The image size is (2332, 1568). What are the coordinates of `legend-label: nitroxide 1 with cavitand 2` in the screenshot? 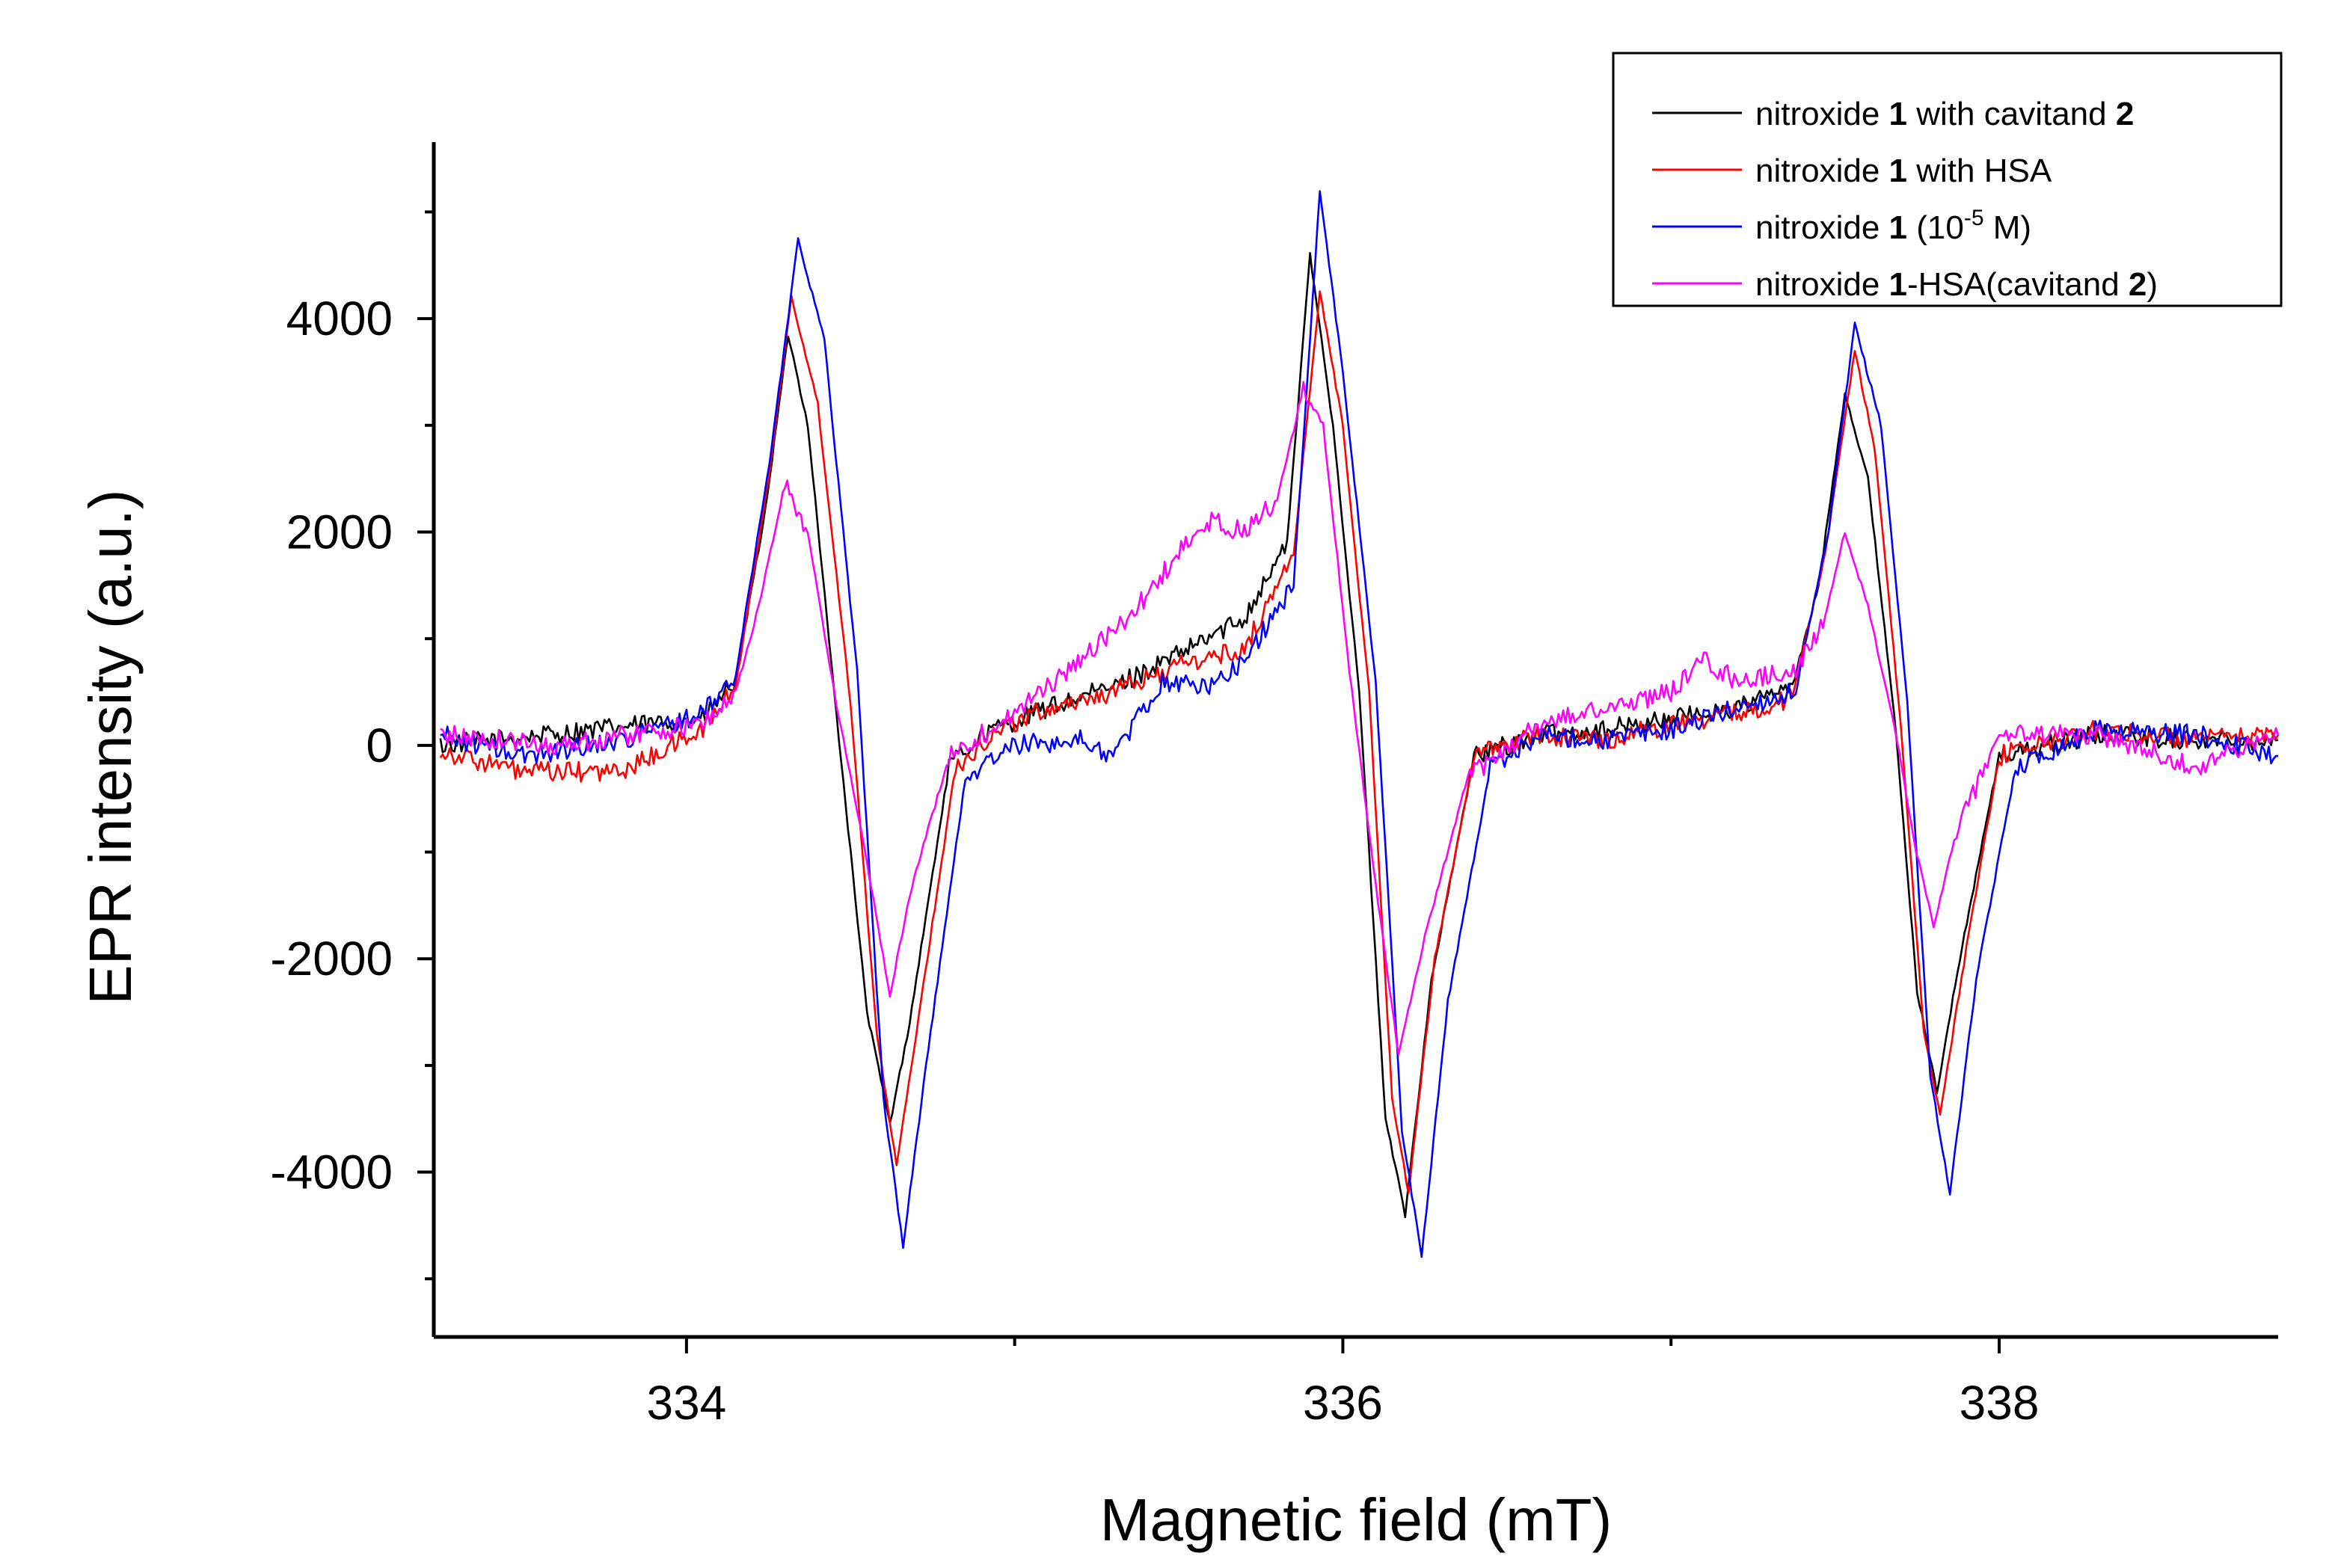 It's located at (1944, 114).